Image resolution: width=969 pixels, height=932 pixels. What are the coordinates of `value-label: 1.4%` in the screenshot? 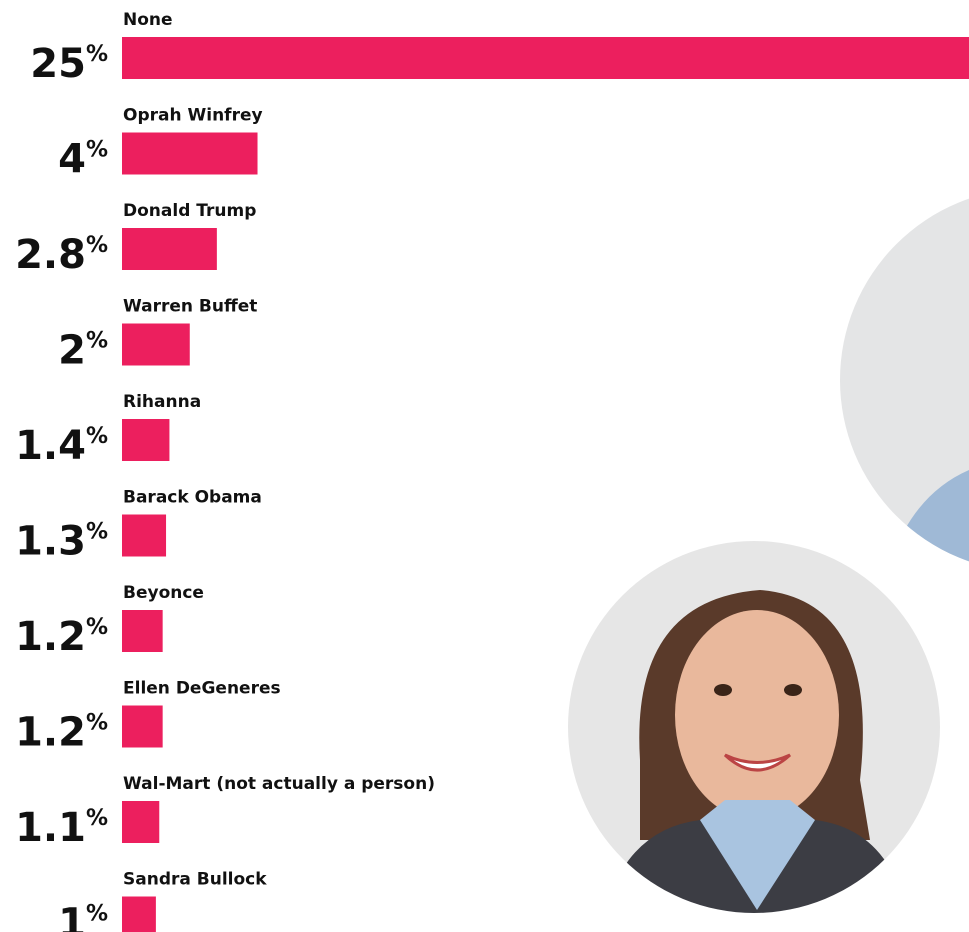 It's located at (61, 446).